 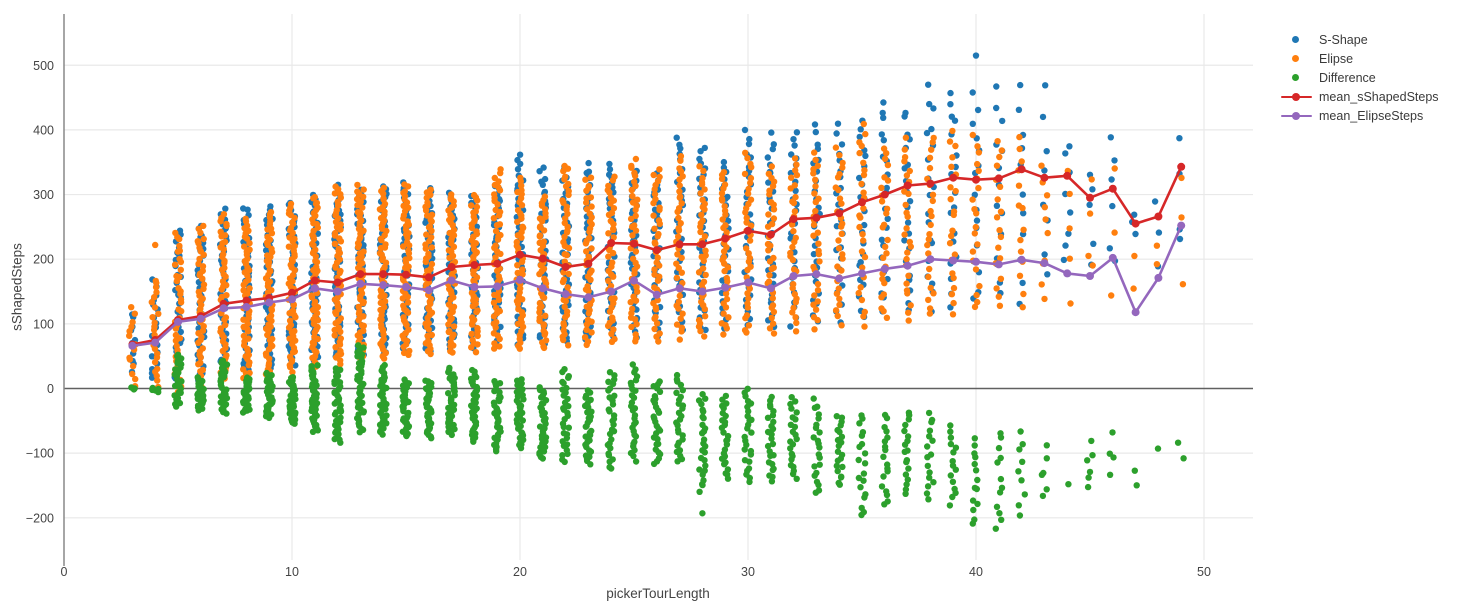 What do you see at coordinates (40, 454) in the screenshot?
I see `svg-text: −100` at bounding box center [40, 454].